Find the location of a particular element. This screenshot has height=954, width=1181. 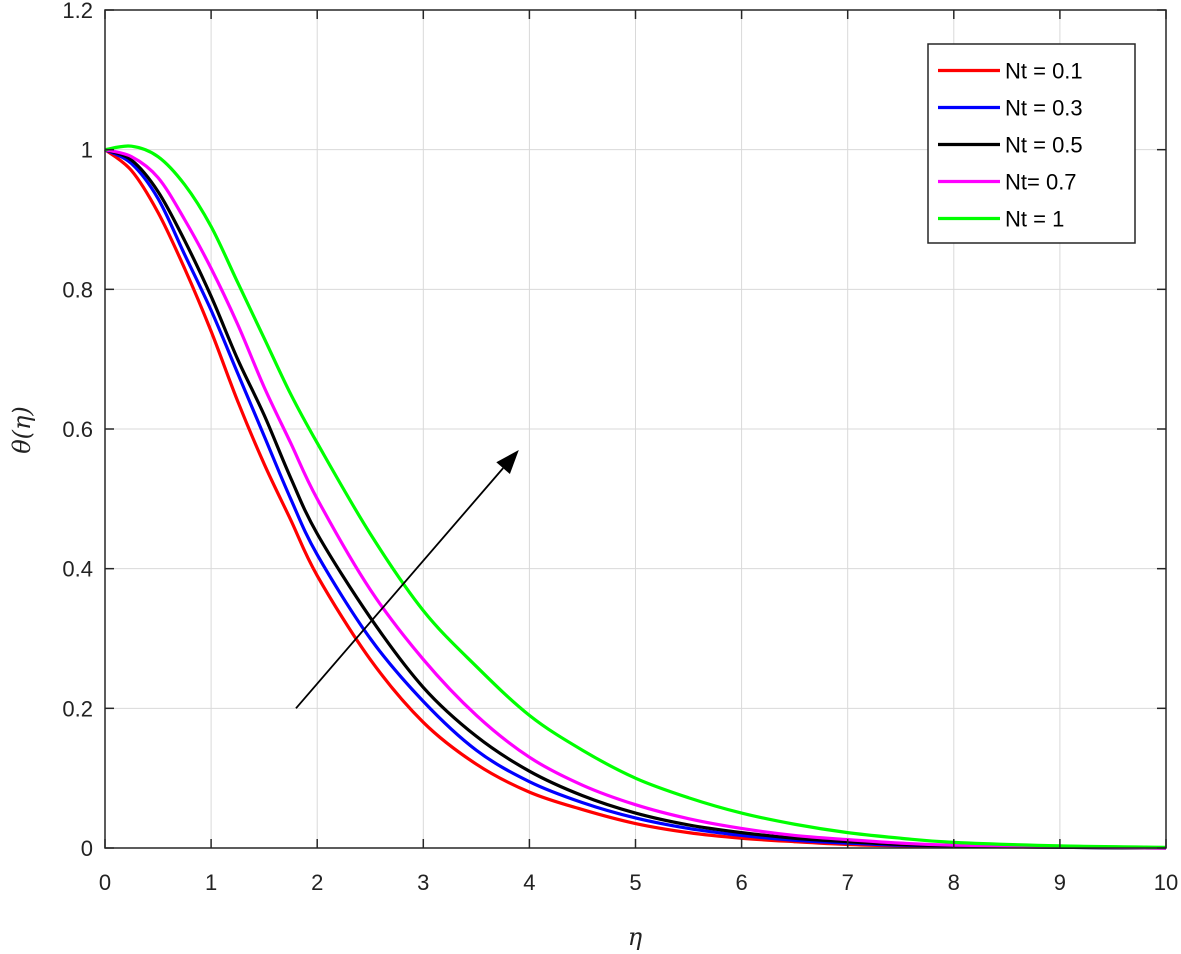

x-axis-label: η is located at coordinates (635, 937).